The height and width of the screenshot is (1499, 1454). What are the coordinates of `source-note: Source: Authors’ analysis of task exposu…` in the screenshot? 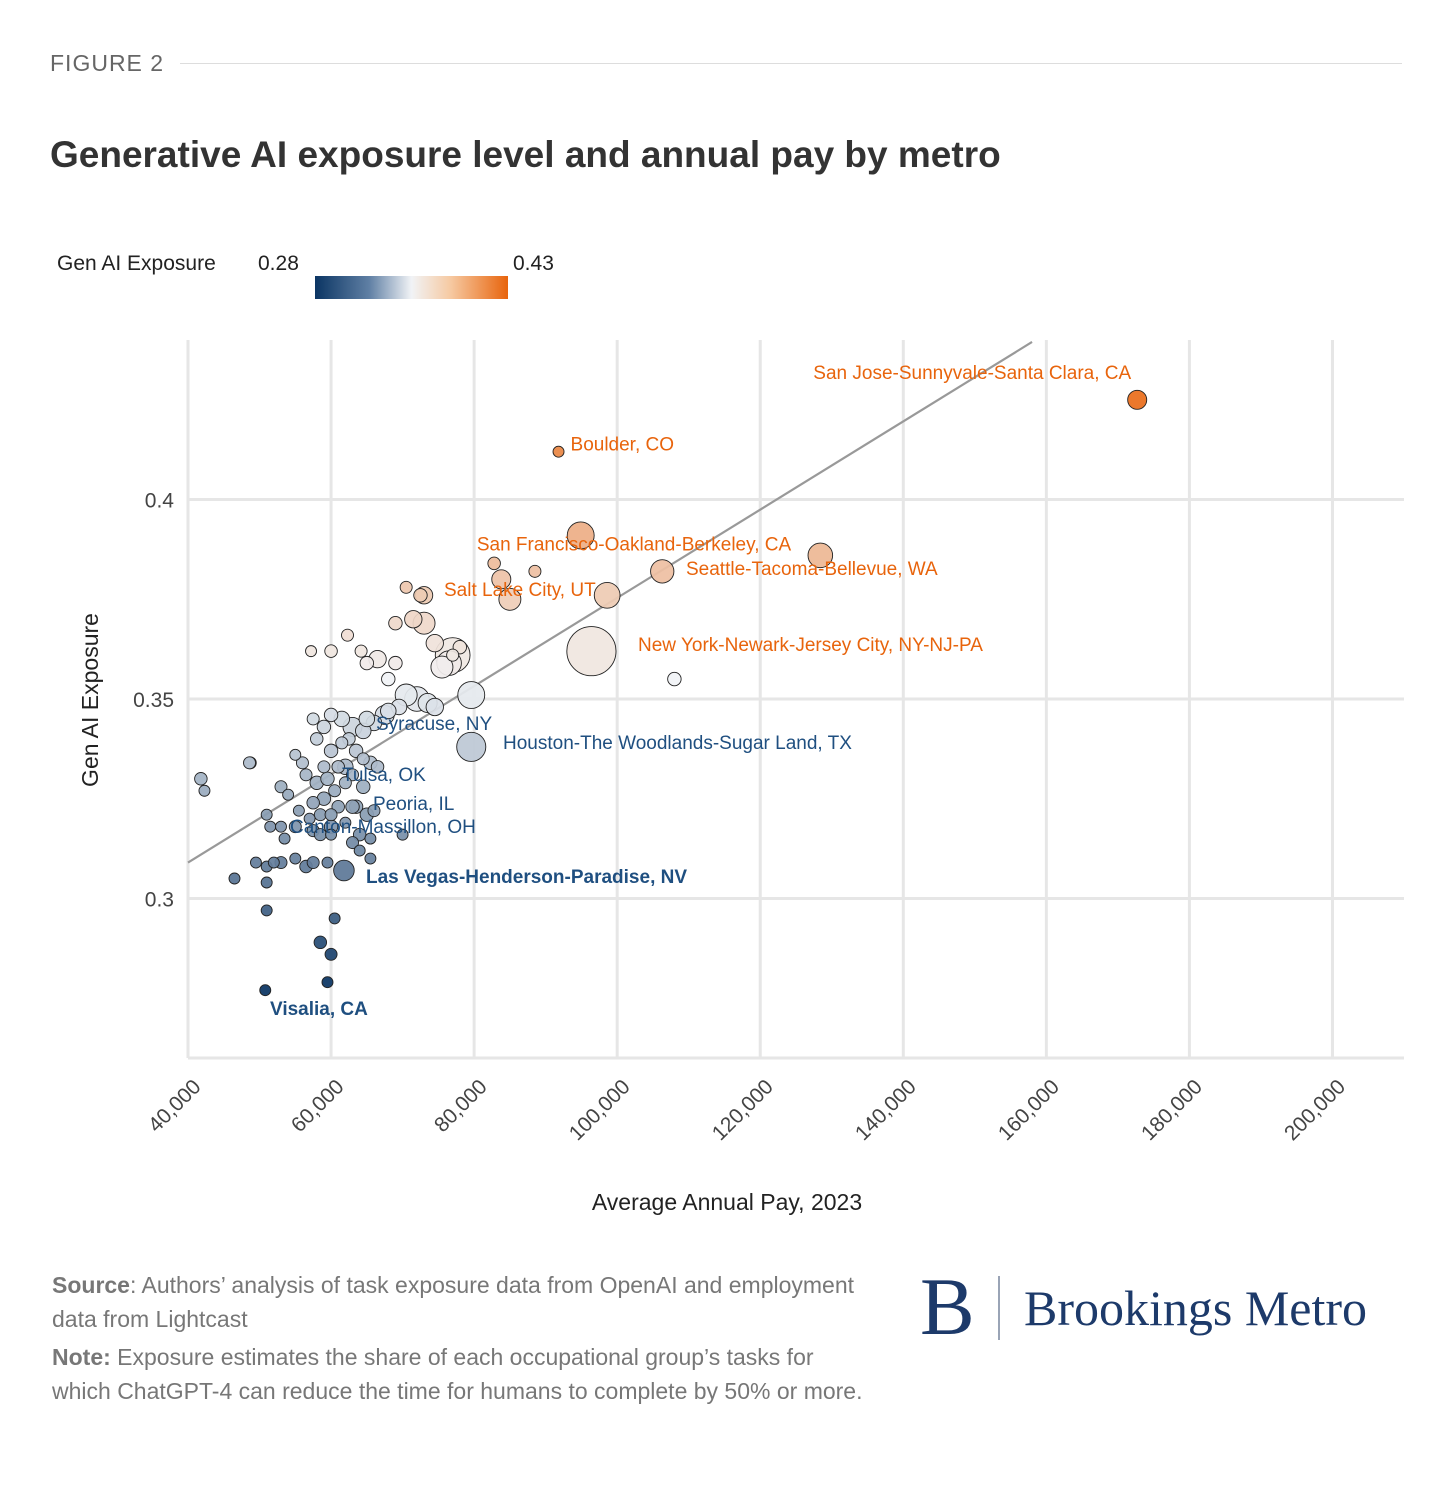 It's located at (462, 1302).